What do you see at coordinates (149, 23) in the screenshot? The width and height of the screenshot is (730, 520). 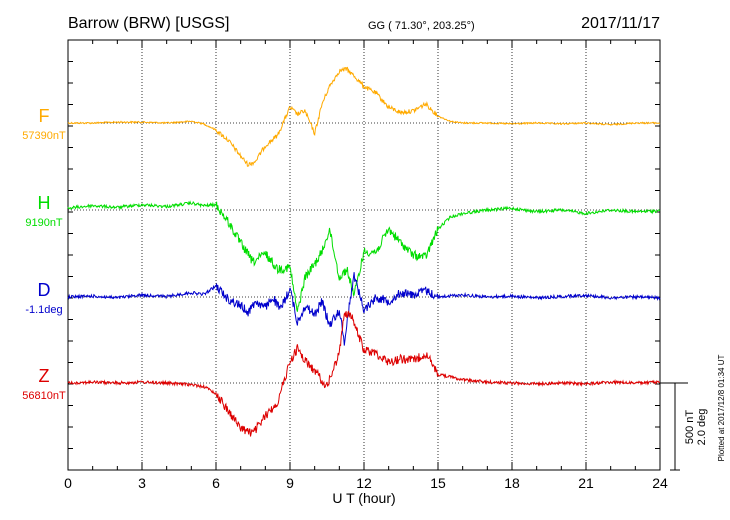 I see `station-title: Barrow (BRW) [USGS]` at bounding box center [149, 23].